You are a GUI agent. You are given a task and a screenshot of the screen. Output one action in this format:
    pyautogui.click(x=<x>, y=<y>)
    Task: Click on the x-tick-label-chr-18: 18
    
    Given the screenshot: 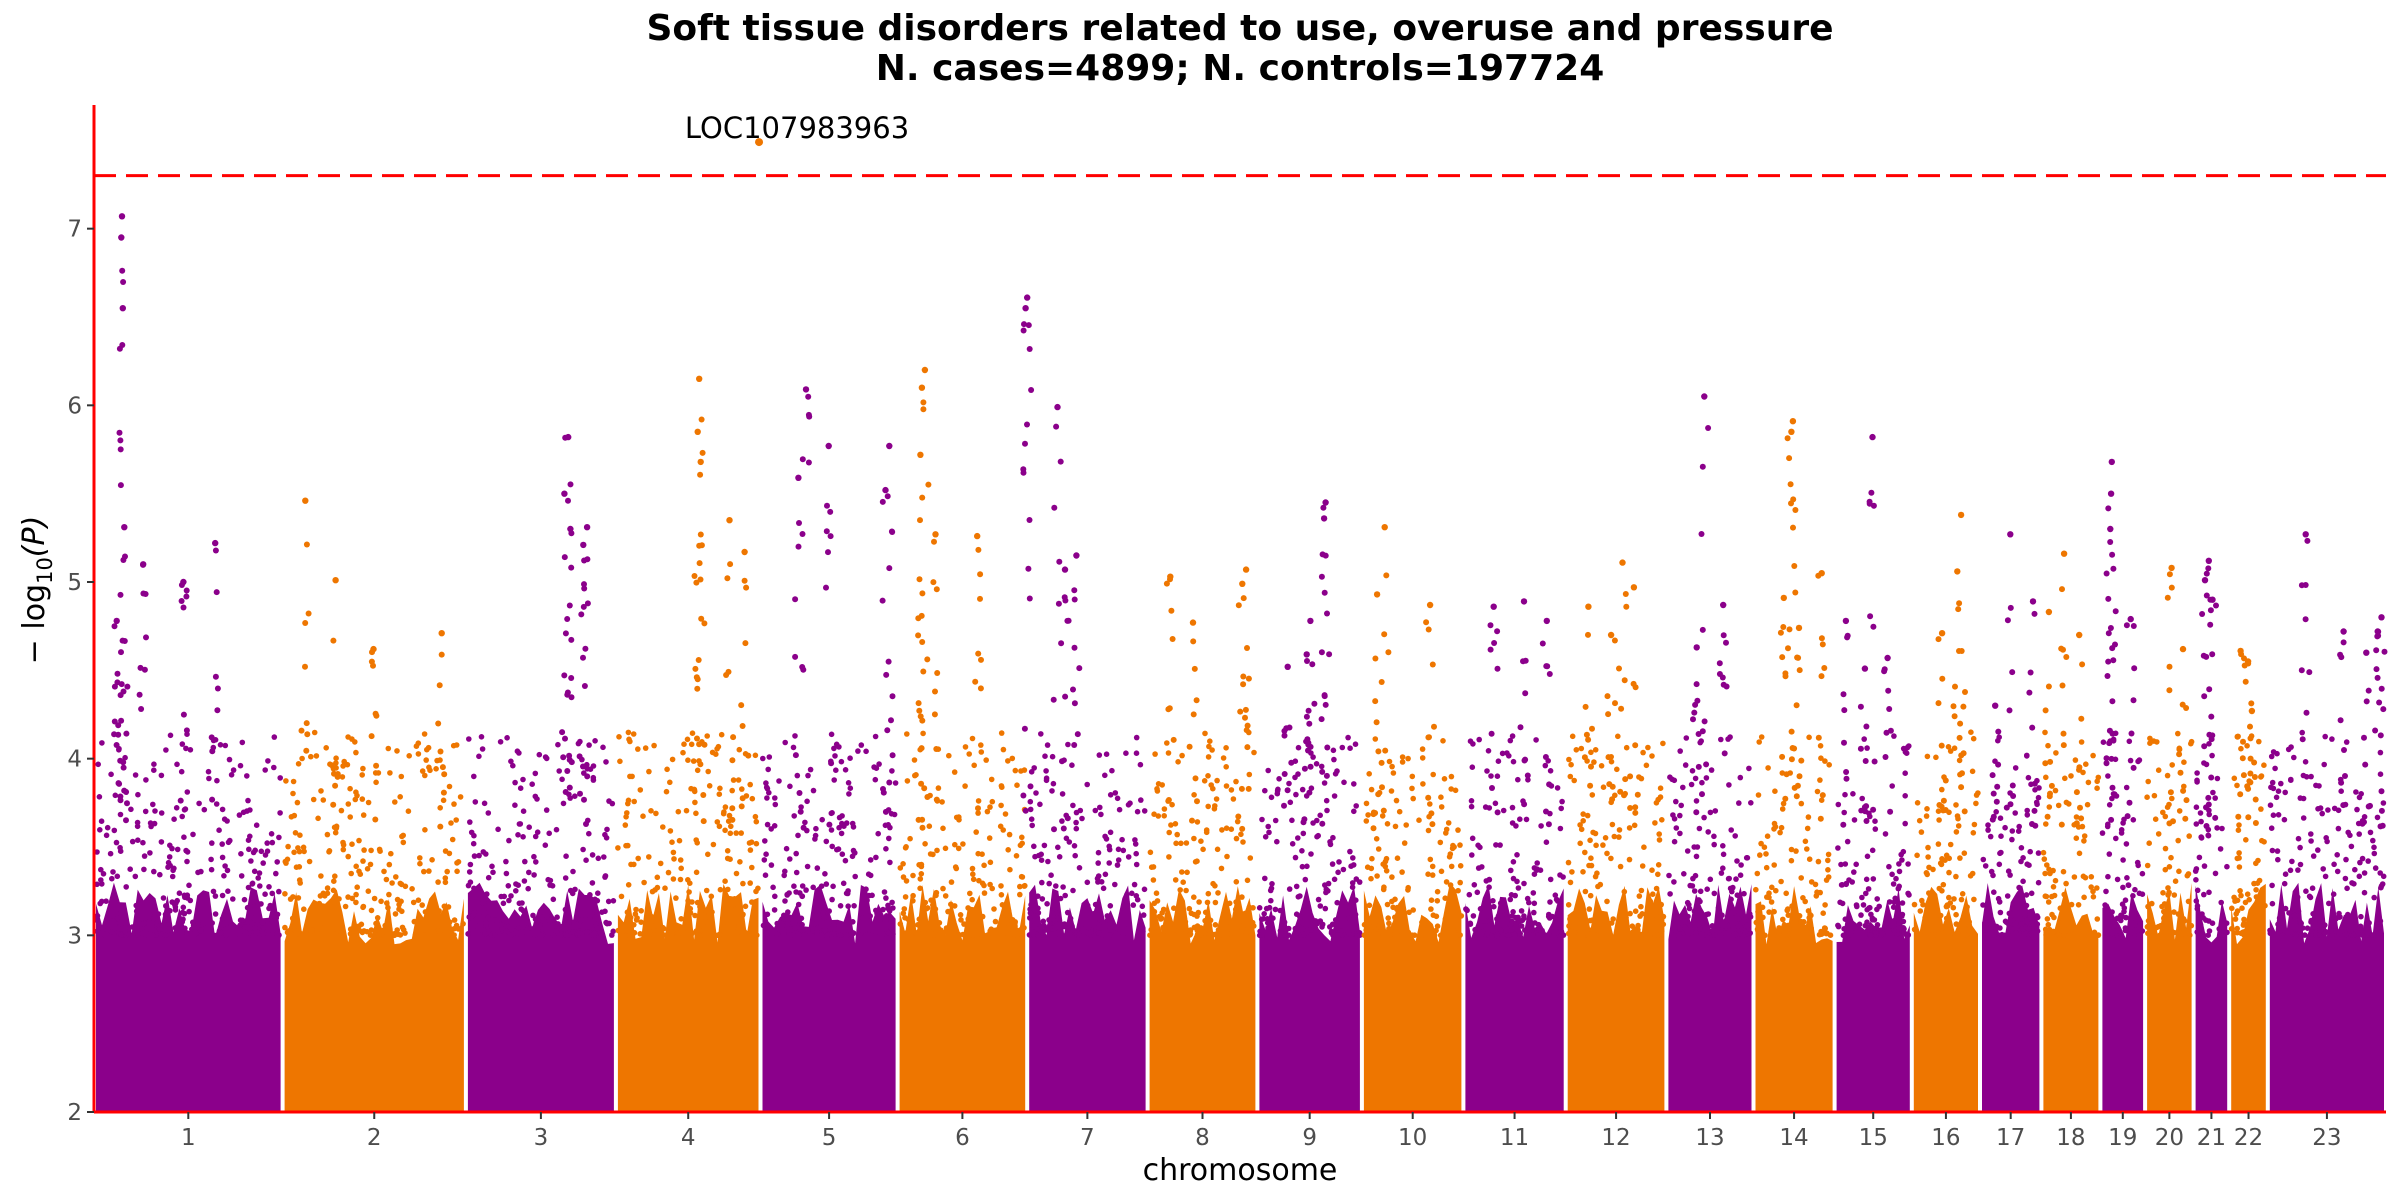 What is the action you would take?
    pyautogui.click(x=2070, y=1138)
    